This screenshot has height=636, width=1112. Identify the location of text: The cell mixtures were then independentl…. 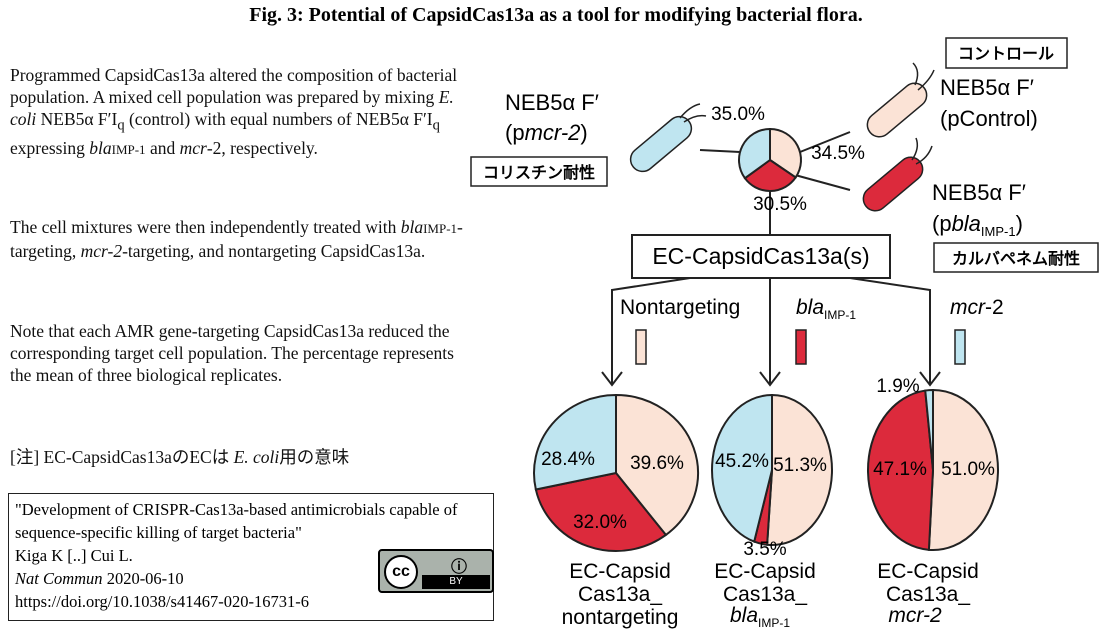
(205, 227).